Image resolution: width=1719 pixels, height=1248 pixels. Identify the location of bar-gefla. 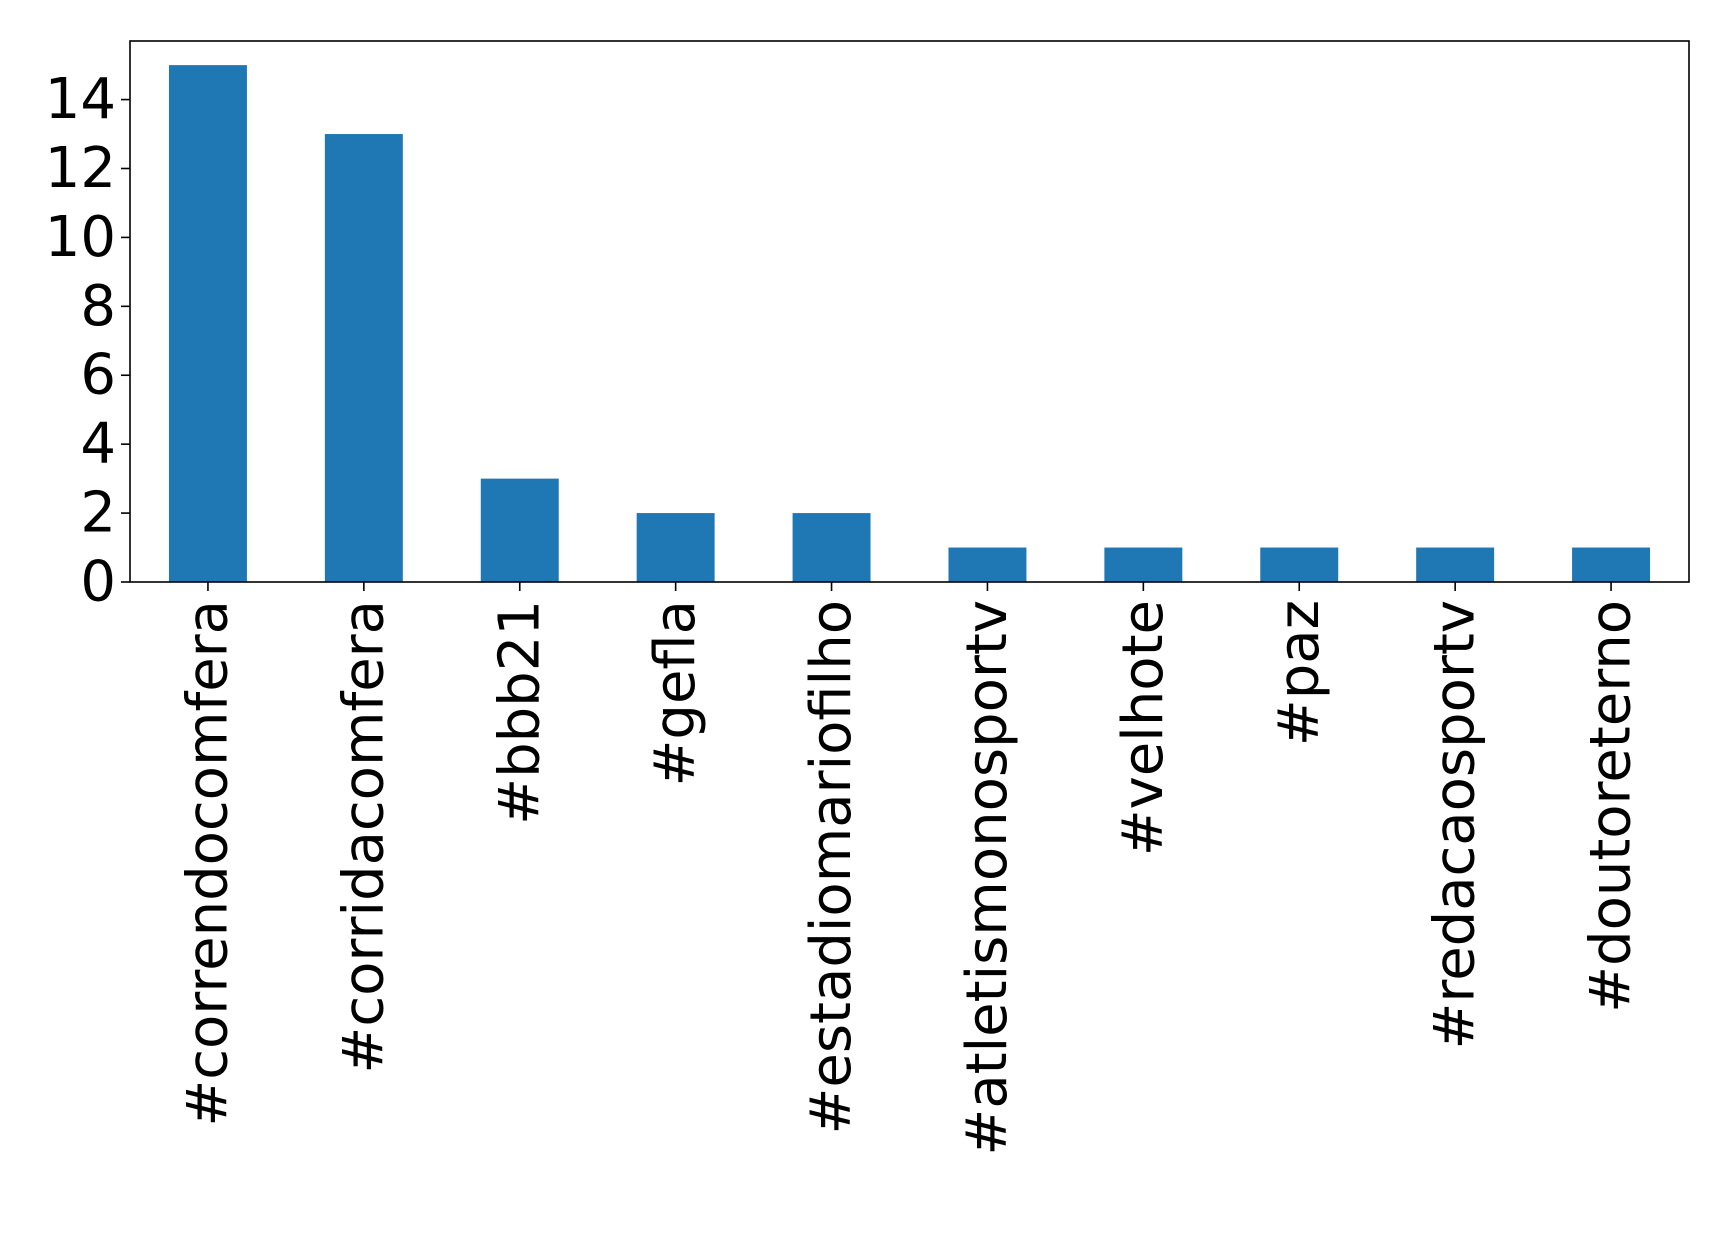
(675, 547).